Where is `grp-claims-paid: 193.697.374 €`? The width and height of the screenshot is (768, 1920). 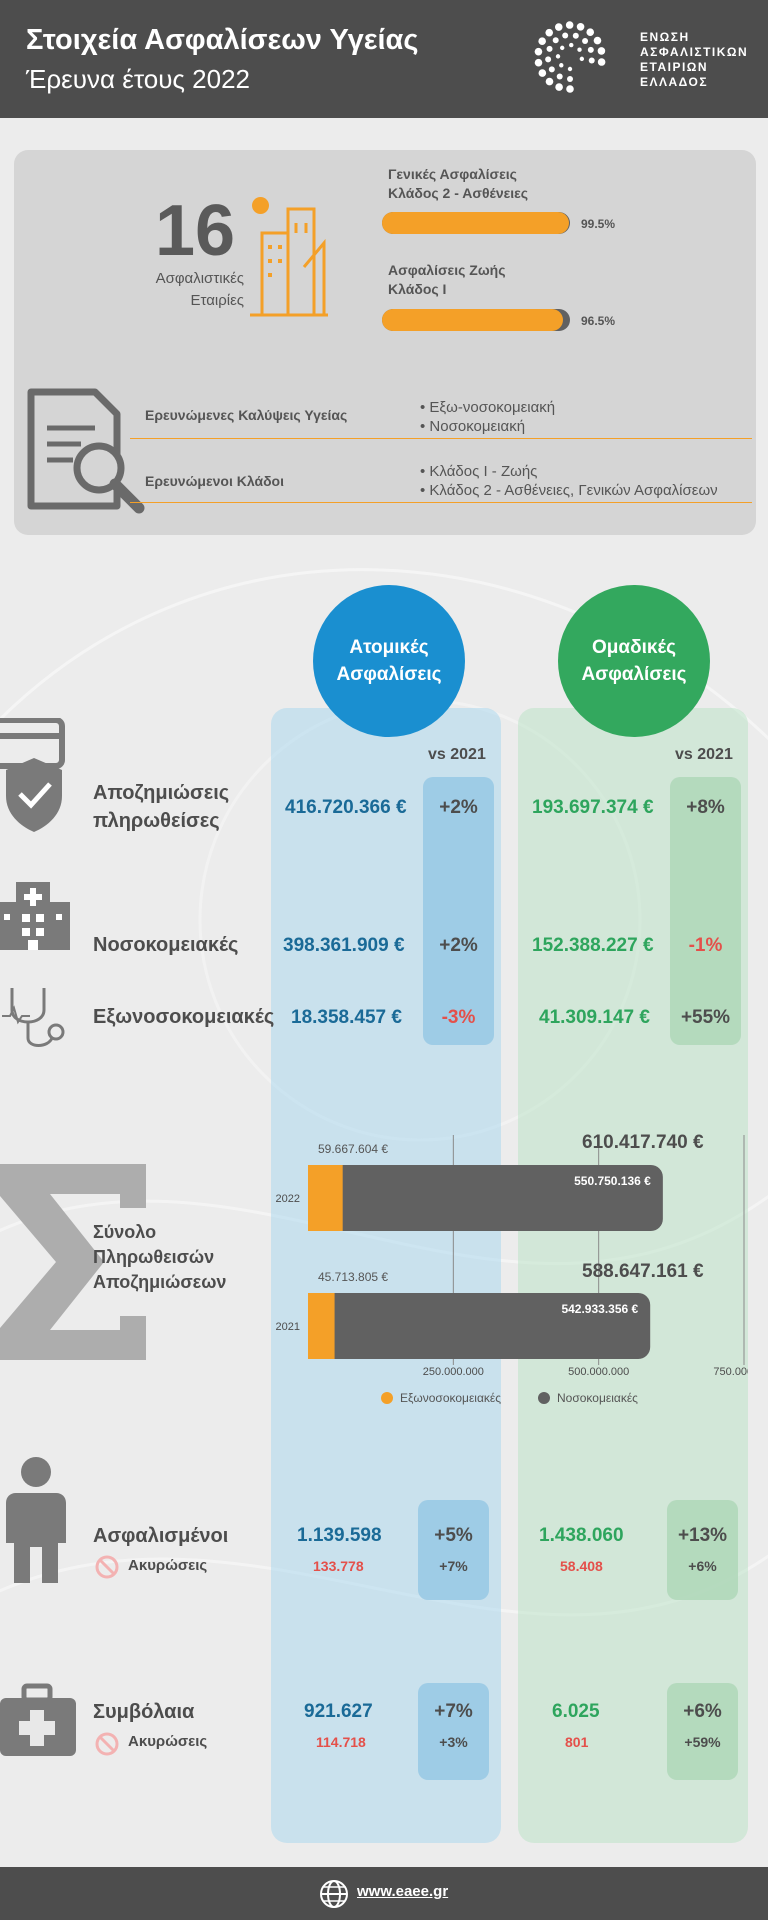 grp-claims-paid: 193.697.374 € is located at coordinates (593, 807).